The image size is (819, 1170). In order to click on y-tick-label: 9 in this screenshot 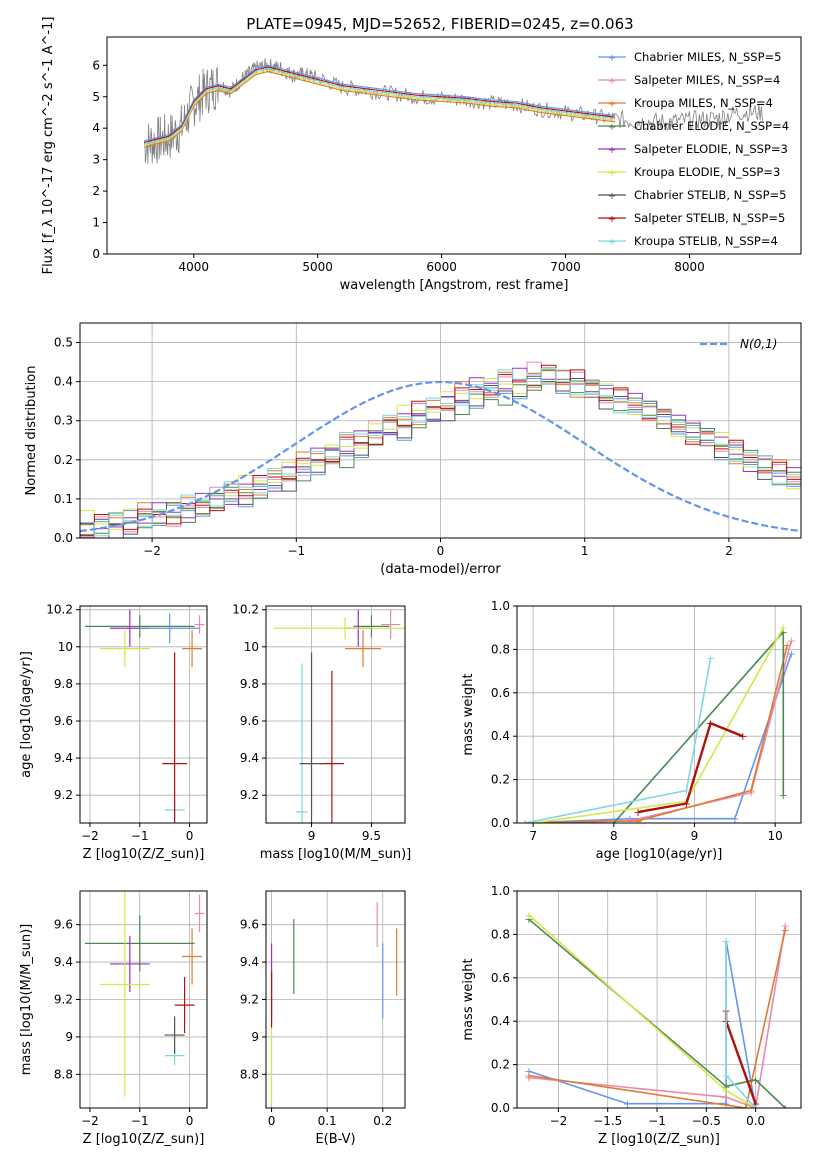, I will do `click(69, 1037)`.